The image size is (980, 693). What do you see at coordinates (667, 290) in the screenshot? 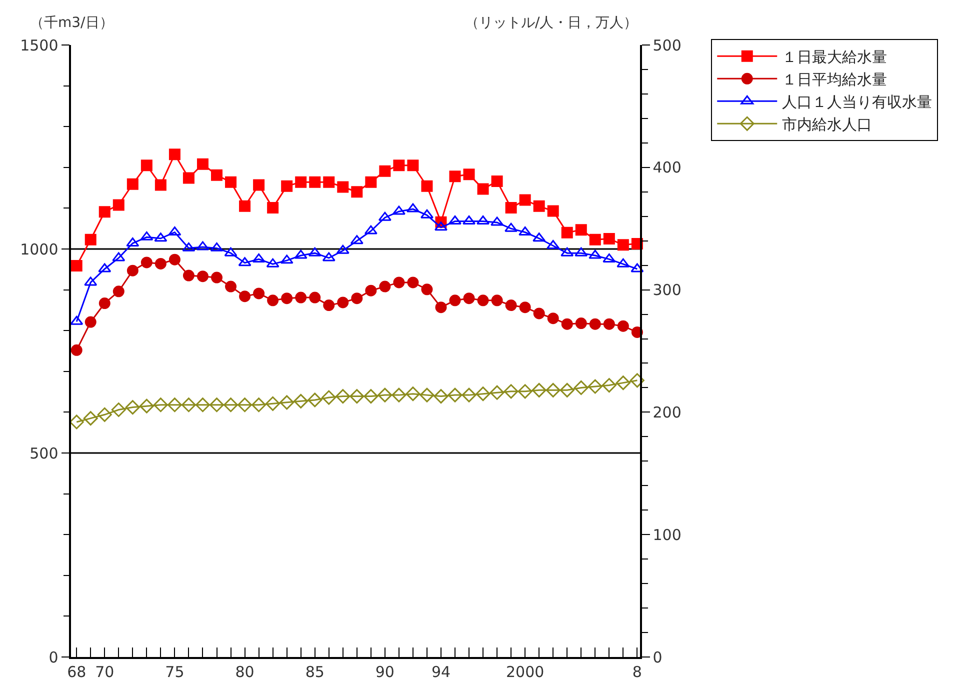
I see `y2-tick-label: 300` at bounding box center [667, 290].